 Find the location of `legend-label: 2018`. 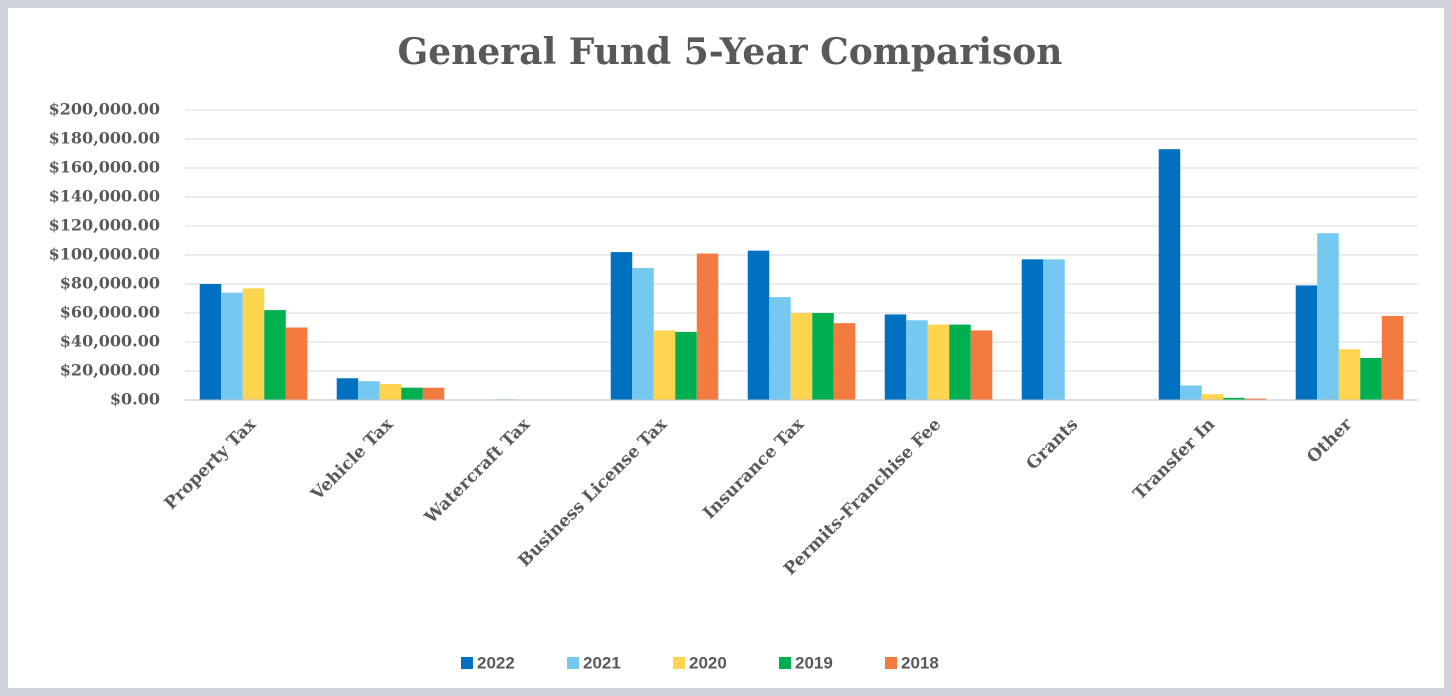

legend-label: 2018 is located at coordinates (920, 662).